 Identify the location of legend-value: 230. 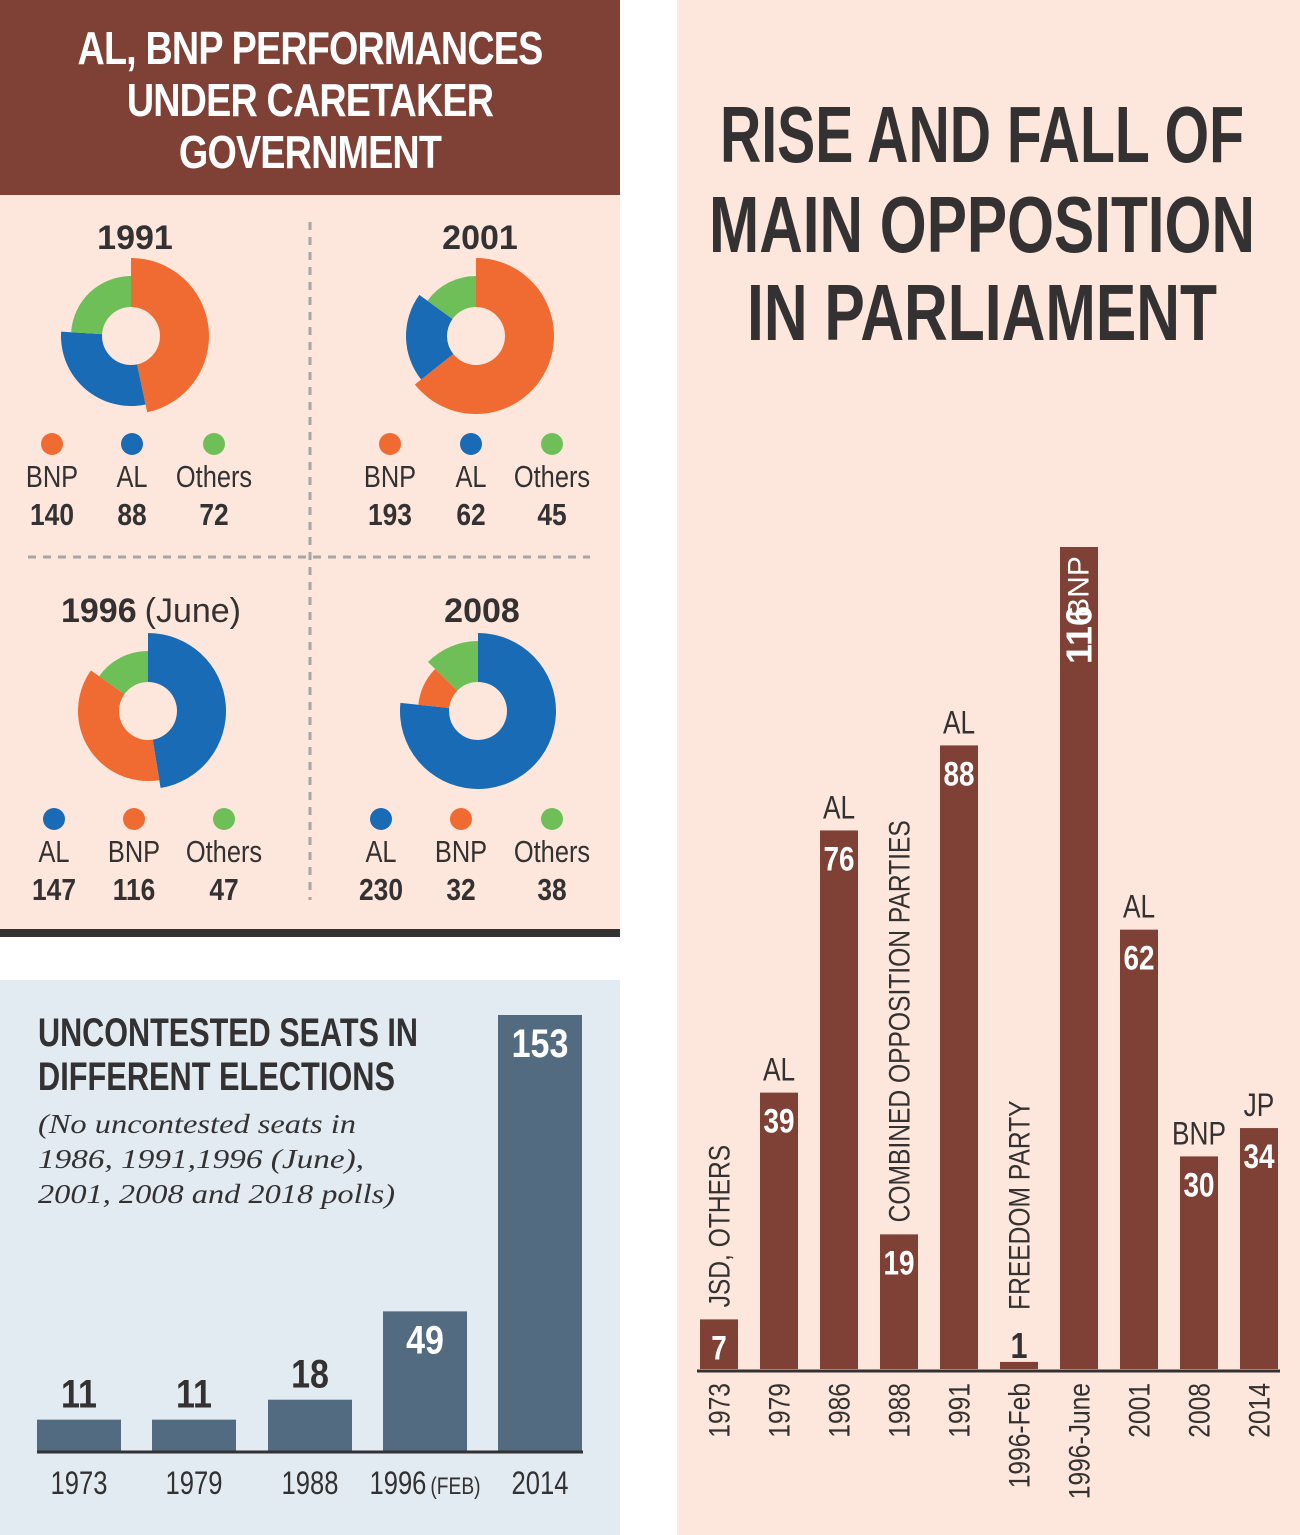
(381, 890).